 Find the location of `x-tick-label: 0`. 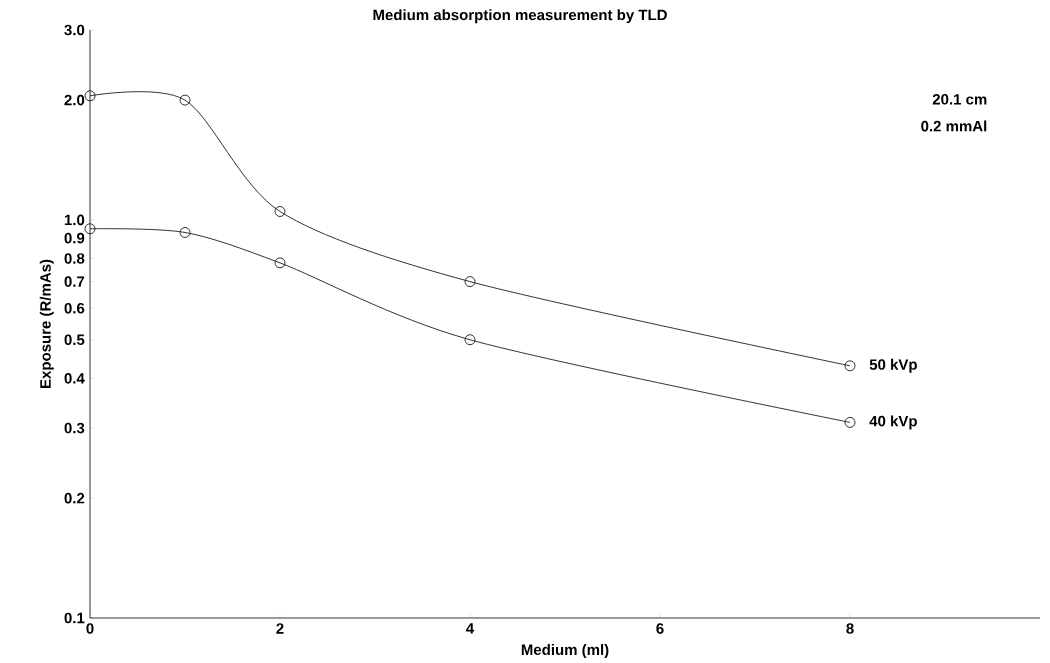

x-tick-label: 0 is located at coordinates (90, 628).